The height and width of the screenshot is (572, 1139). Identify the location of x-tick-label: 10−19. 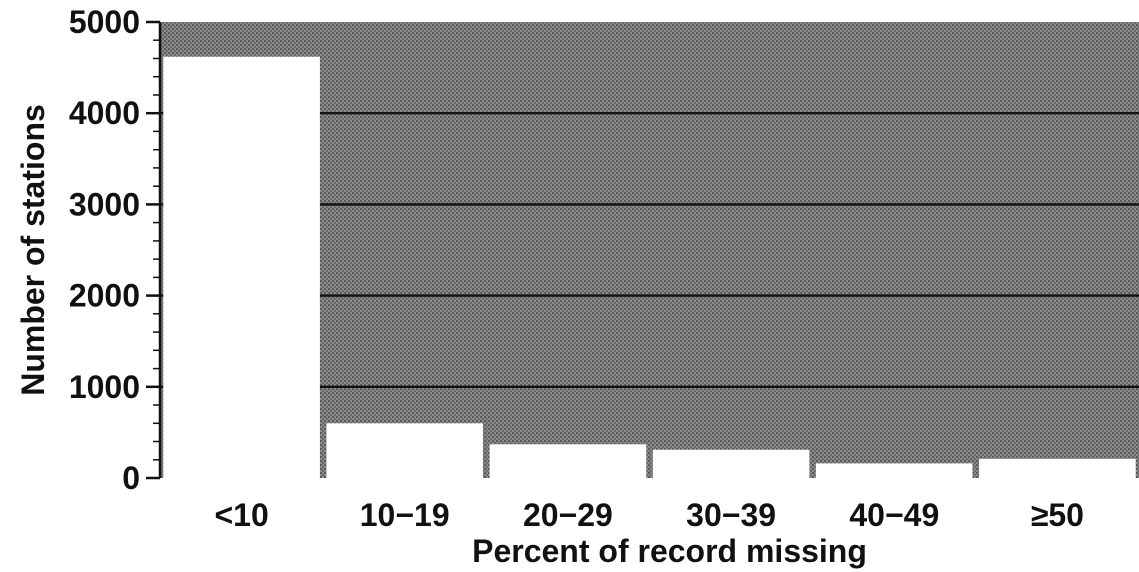
(405, 515).